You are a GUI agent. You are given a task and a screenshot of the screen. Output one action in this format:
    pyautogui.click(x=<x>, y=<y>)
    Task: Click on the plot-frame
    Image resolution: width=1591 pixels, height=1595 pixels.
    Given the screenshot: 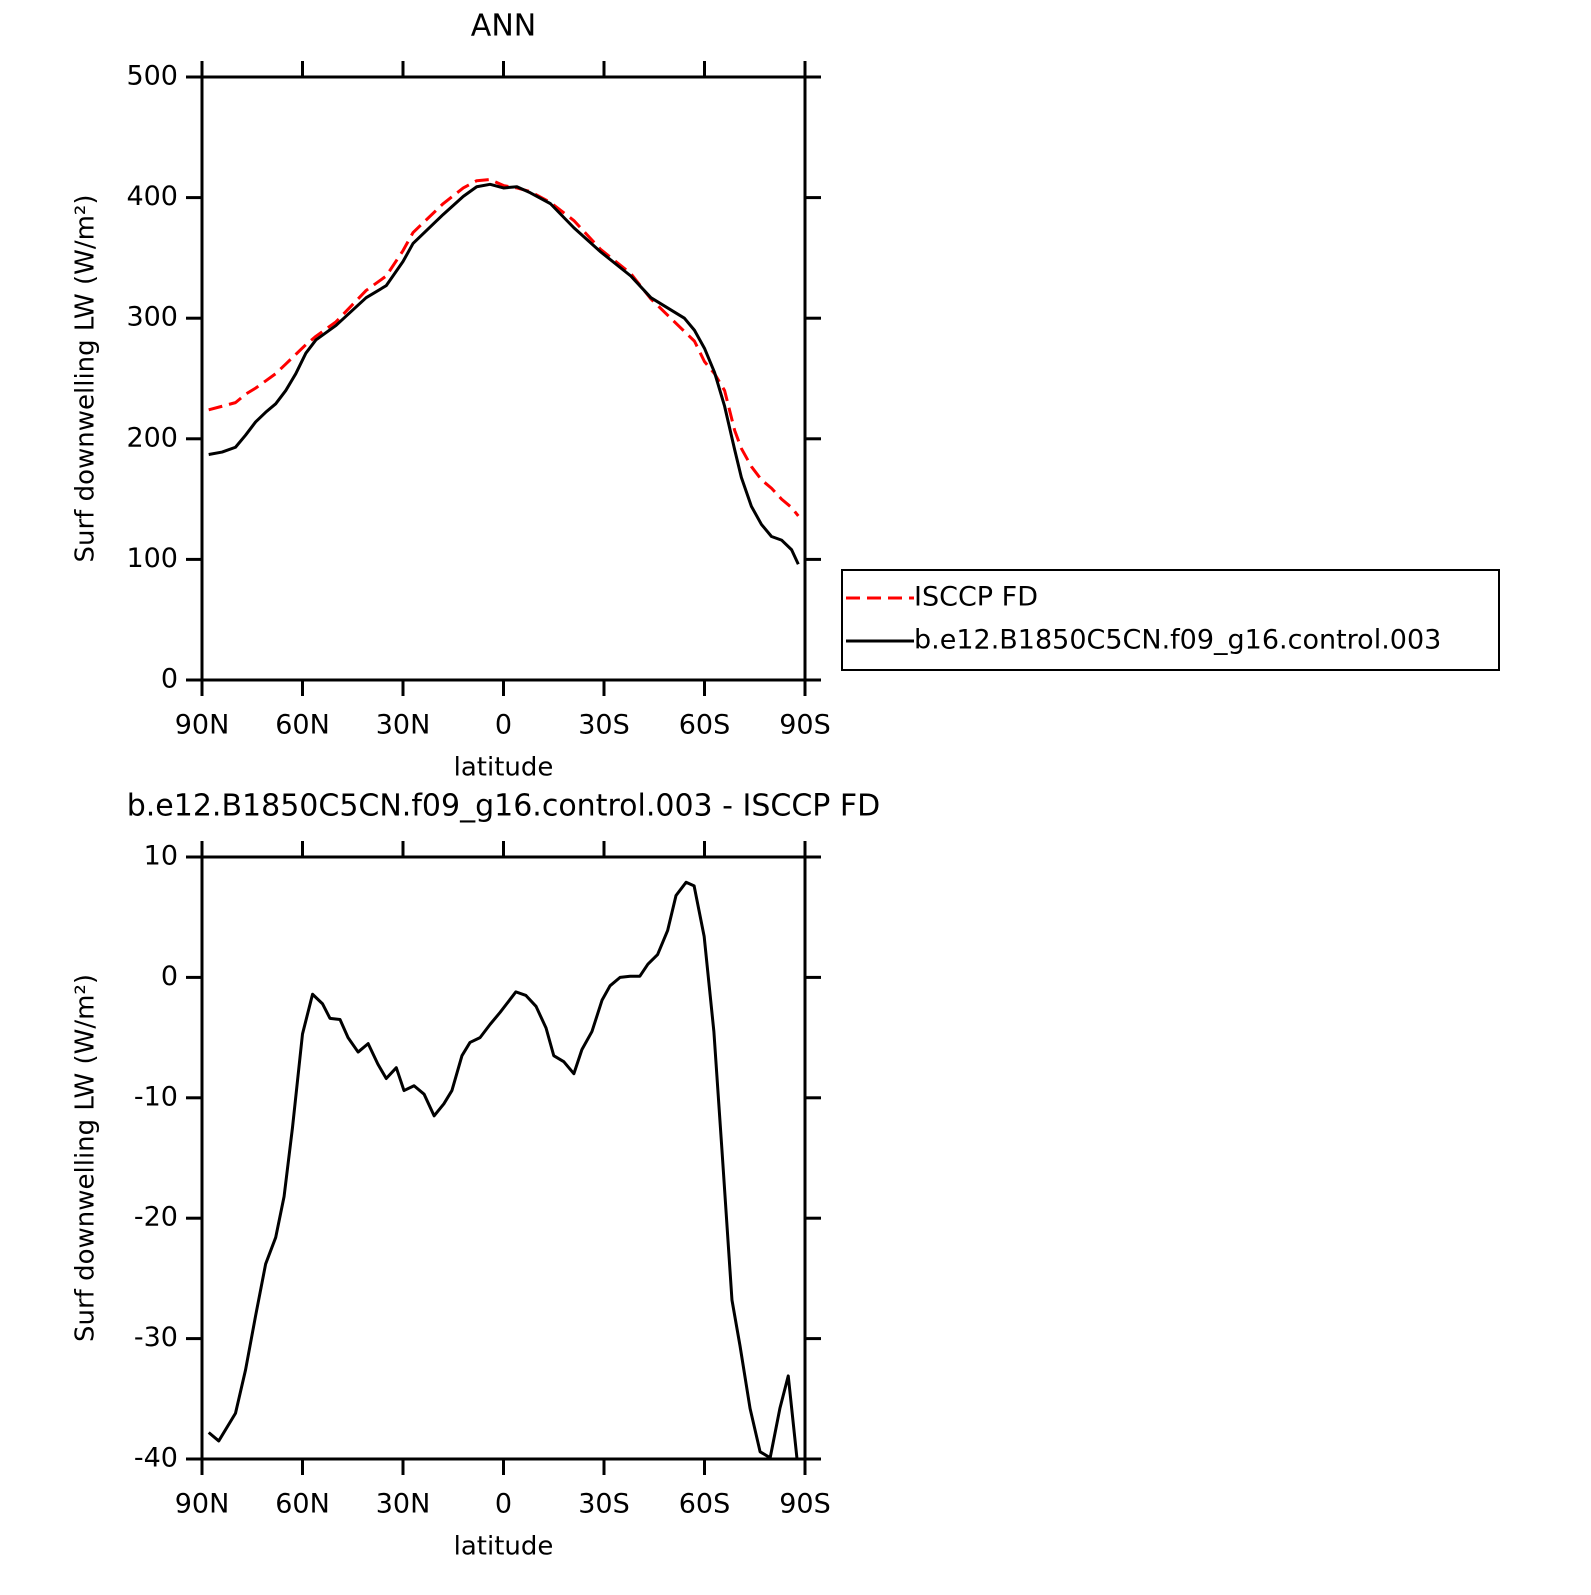 What is the action you would take?
    pyautogui.click(x=503, y=1158)
    